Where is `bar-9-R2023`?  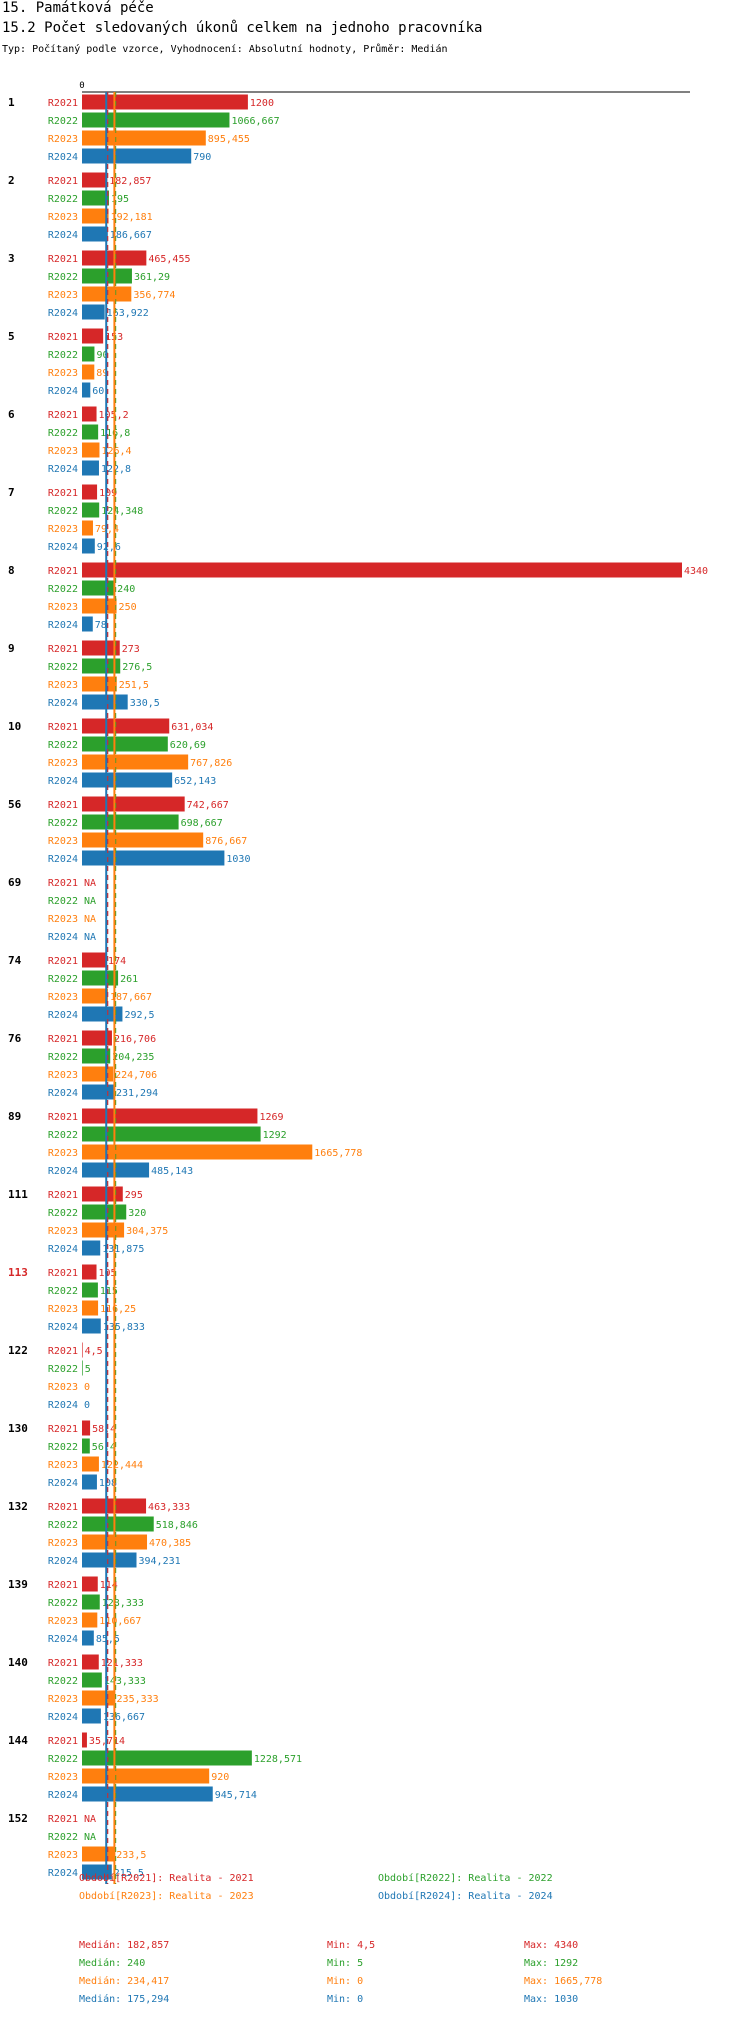
bar-9-R2023 is located at coordinates (99, 684).